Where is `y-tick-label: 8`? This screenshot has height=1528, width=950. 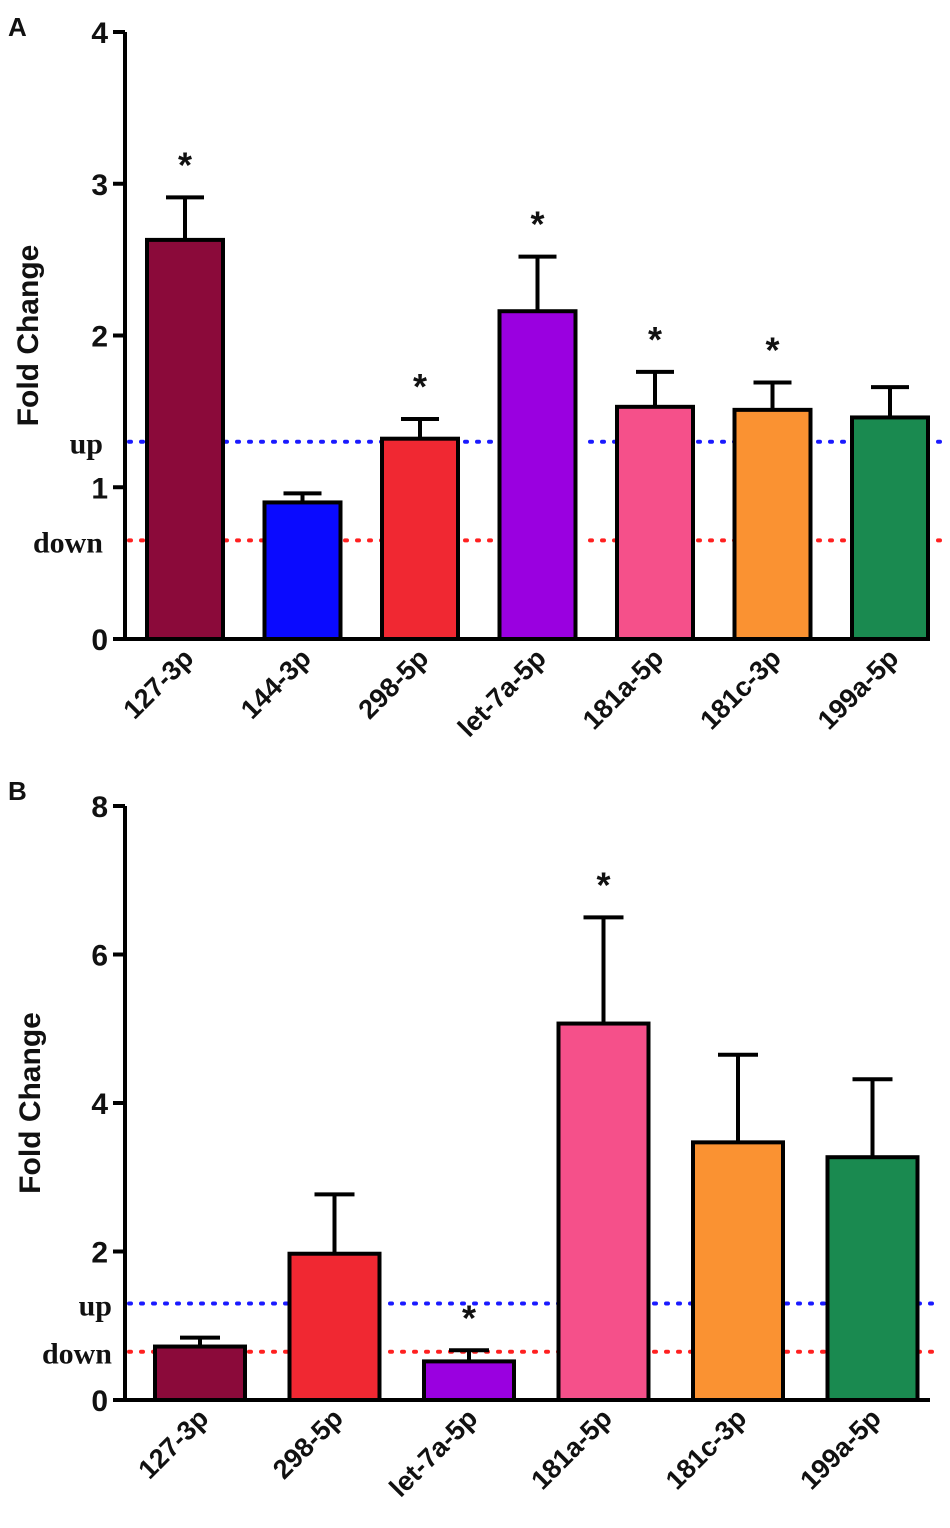
y-tick-label: 8 is located at coordinates (99, 807).